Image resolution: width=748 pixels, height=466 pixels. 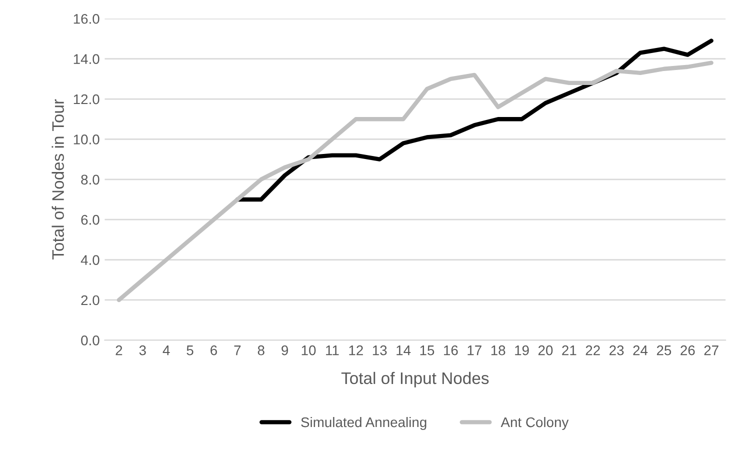 I want to click on x-tick-label: 26, so click(x=687, y=350).